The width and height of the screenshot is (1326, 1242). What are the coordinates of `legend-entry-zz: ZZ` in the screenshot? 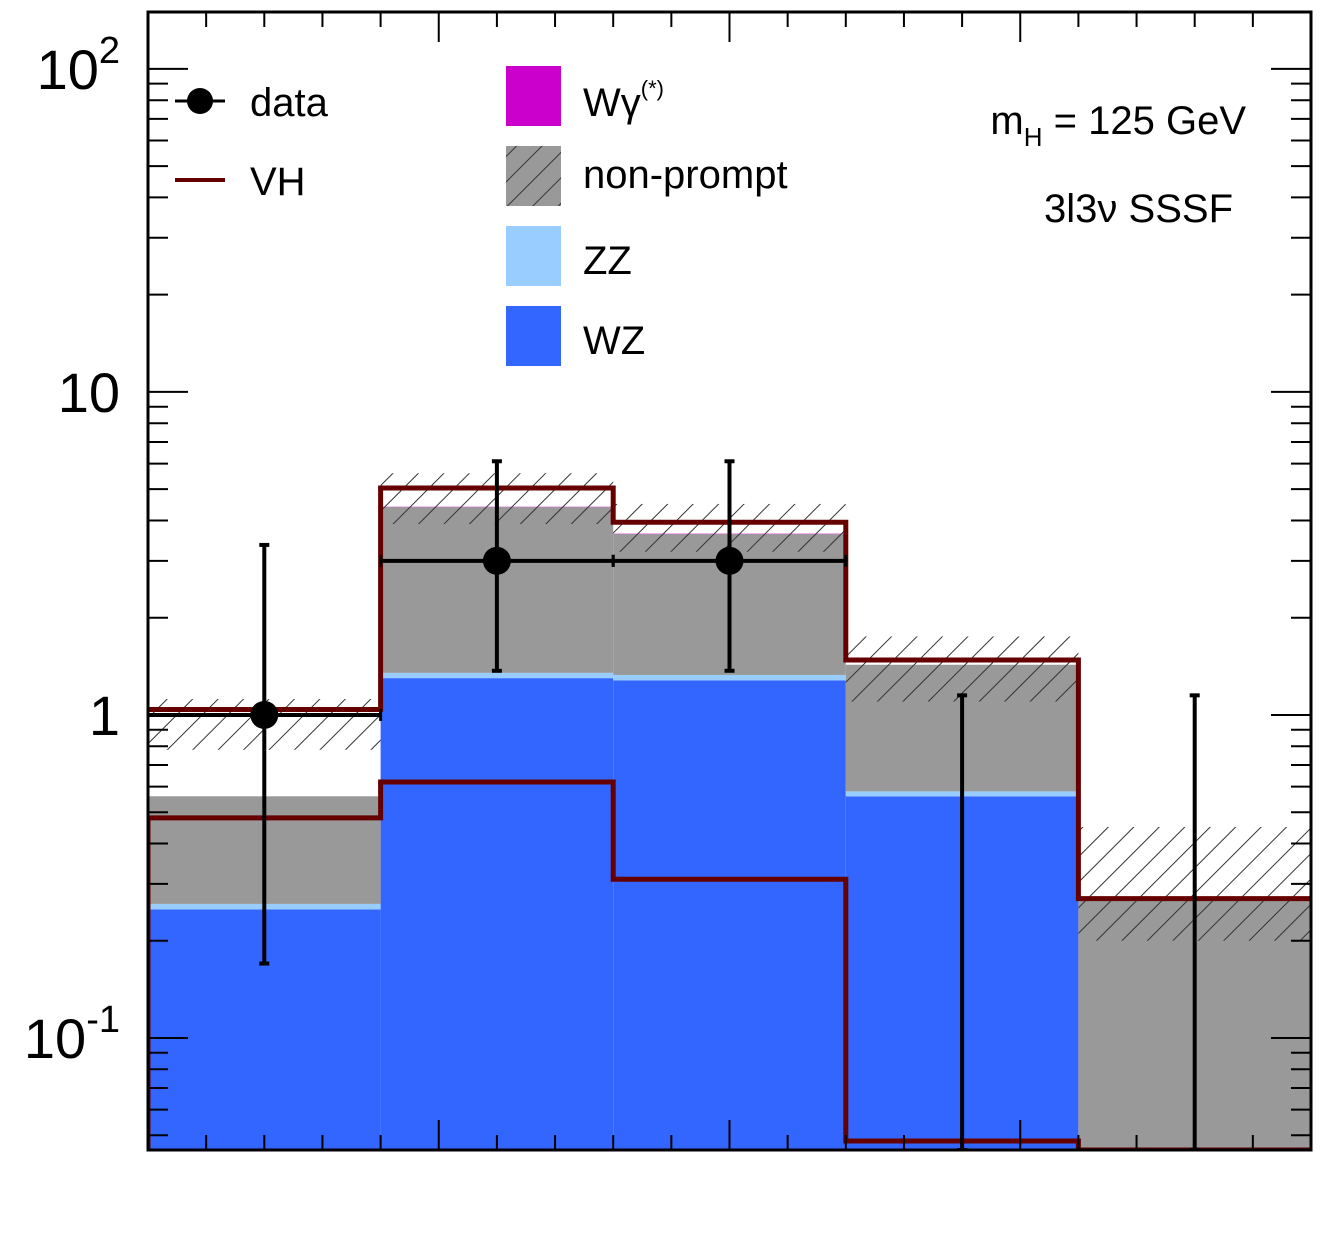 It's located at (569, 256).